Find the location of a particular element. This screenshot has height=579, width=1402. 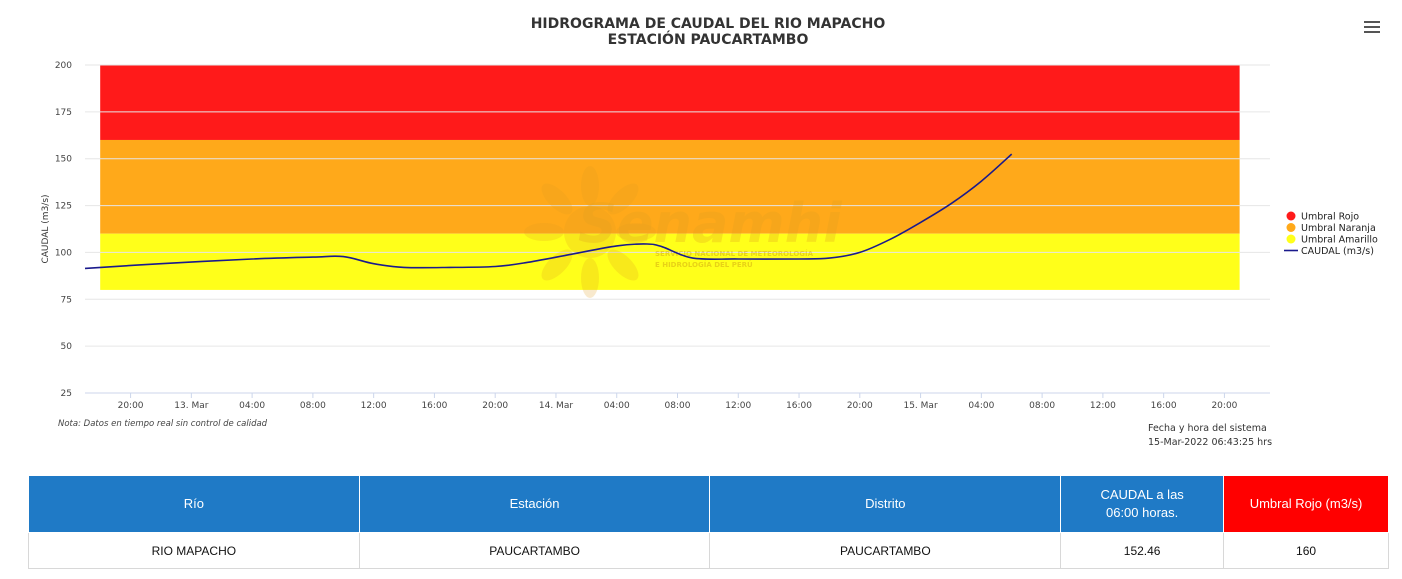

hamburger-menu-icon is located at coordinates (1372, 27).